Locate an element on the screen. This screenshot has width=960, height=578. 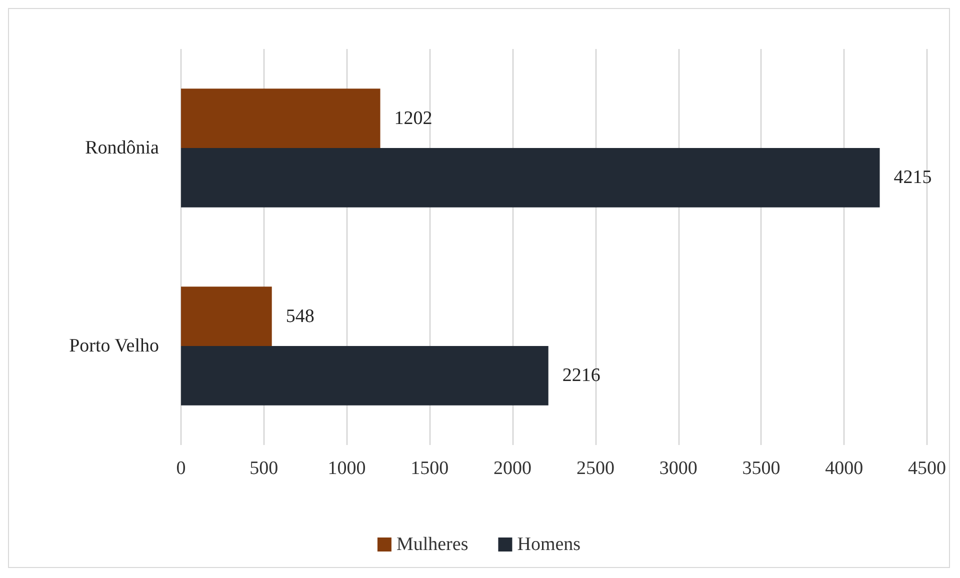
x-tick-label: 3500 is located at coordinates (761, 468).